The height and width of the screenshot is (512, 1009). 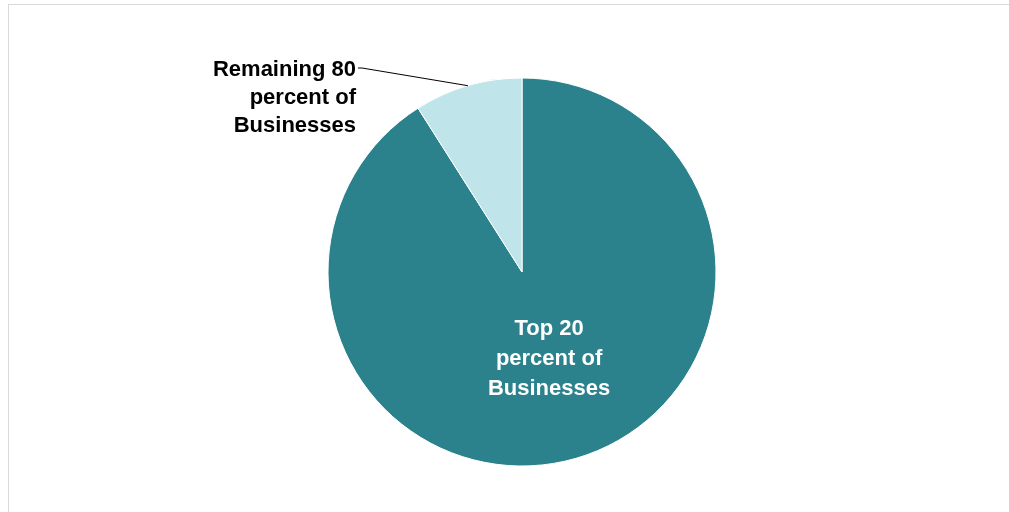 What do you see at coordinates (284, 96) in the screenshot?
I see `slice-label: Remaining 80 percent of Businesses` at bounding box center [284, 96].